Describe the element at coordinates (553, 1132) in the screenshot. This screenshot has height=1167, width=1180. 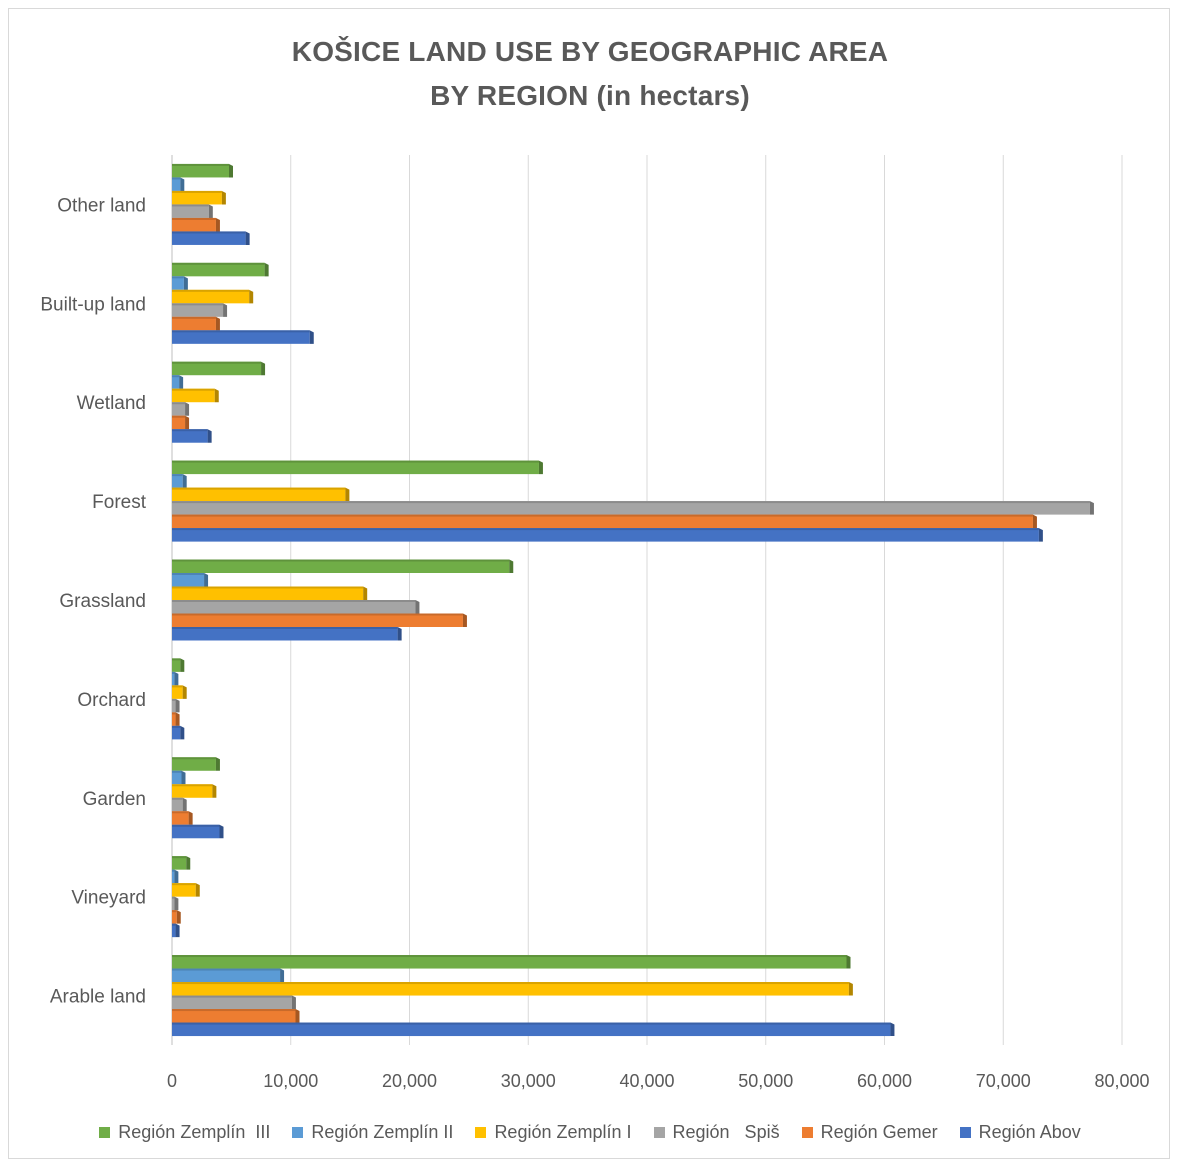
I see `legend-item: Región Zemplín I` at that location.